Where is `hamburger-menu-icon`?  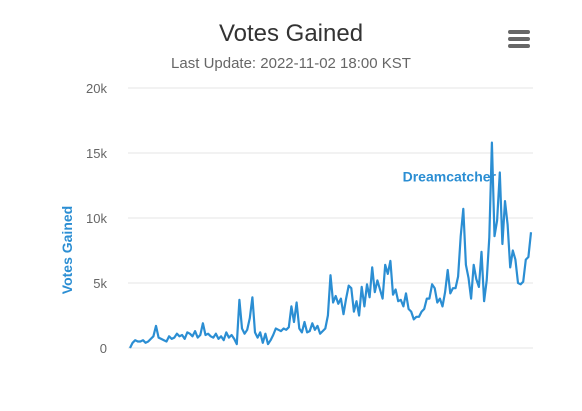 hamburger-menu-icon is located at coordinates (520, 40).